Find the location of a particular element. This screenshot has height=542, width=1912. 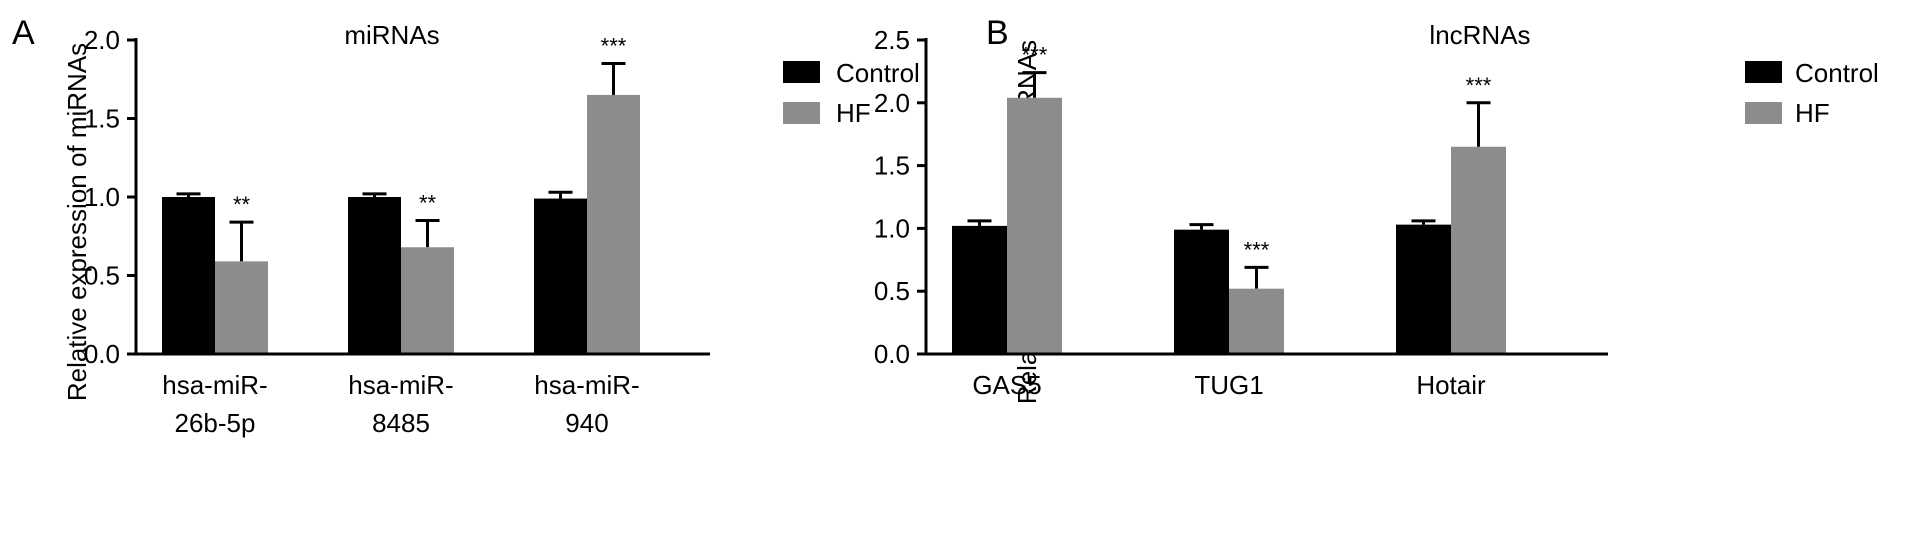

x-tick-label: 8485 is located at coordinates (401, 423).